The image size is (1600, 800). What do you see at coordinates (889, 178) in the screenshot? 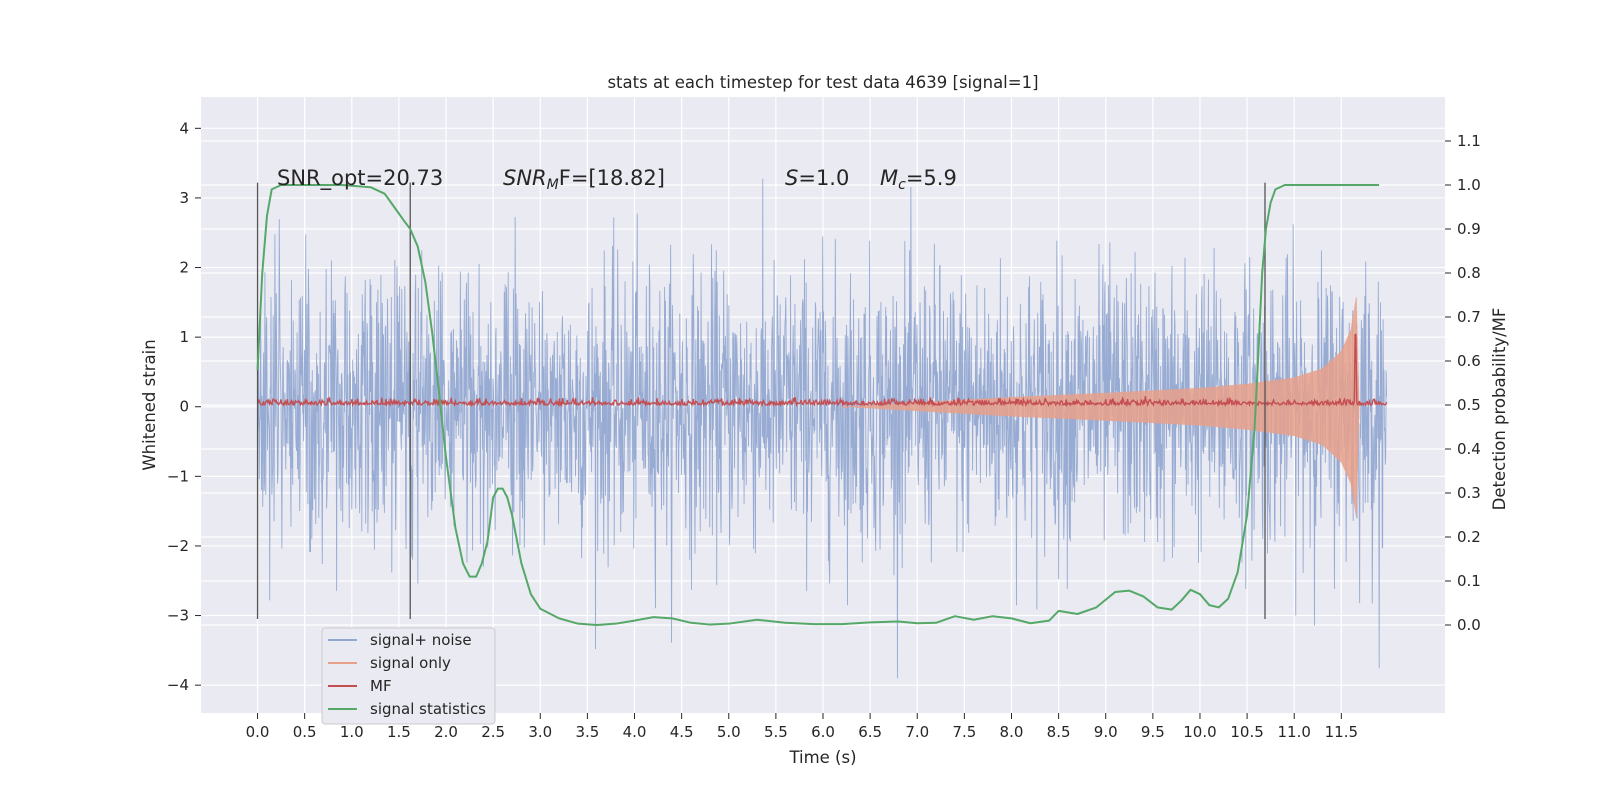
I see `mc-symbol: M` at bounding box center [889, 178].